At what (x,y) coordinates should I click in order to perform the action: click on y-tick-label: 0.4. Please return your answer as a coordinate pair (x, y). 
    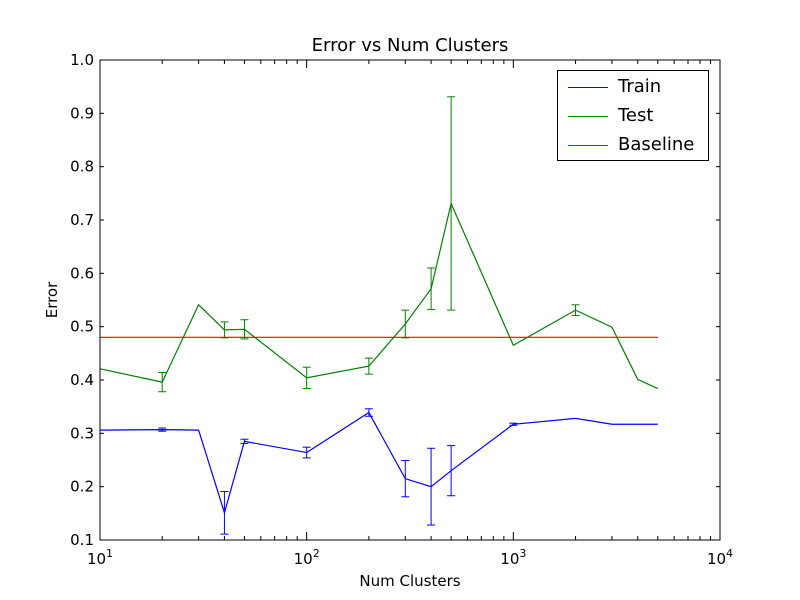
    Looking at the image, I should click on (82, 380).